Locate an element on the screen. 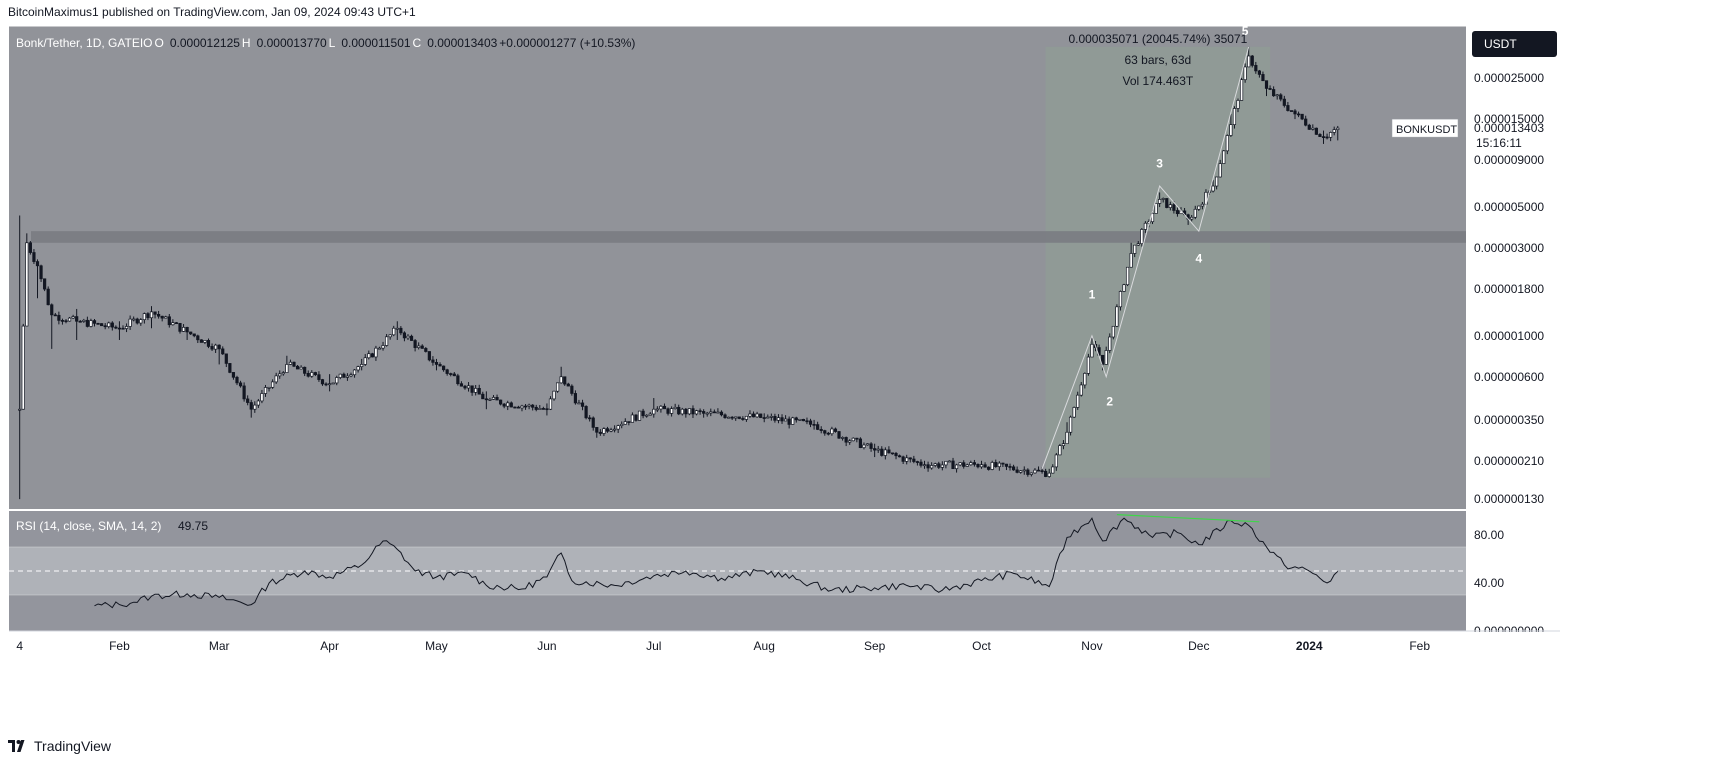  price-tick-label: 0.000001000 is located at coordinates (1509, 336).